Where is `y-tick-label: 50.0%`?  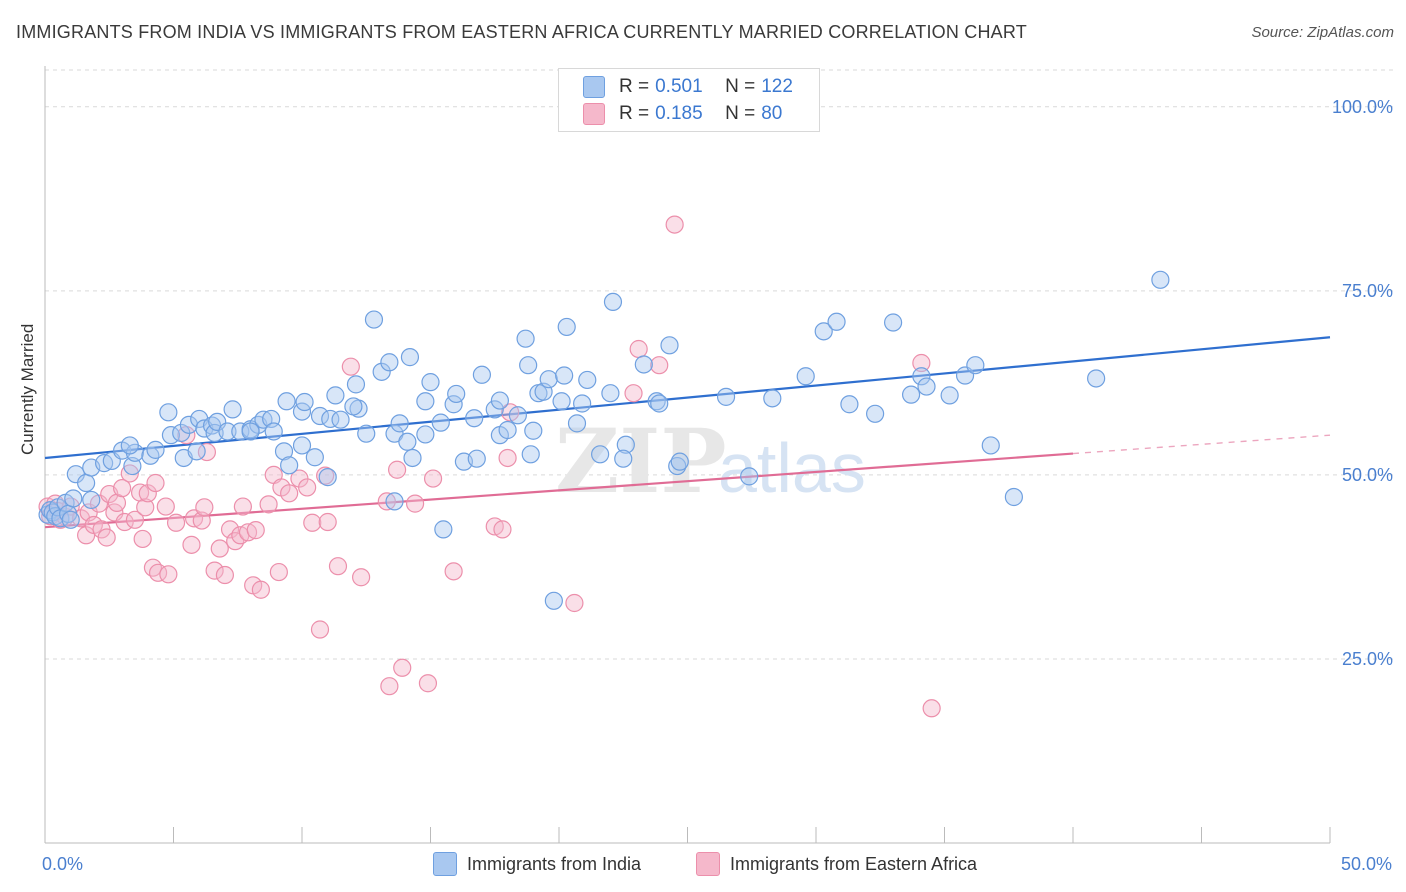 y-tick-label: 50.0% is located at coordinates (1367, 475).